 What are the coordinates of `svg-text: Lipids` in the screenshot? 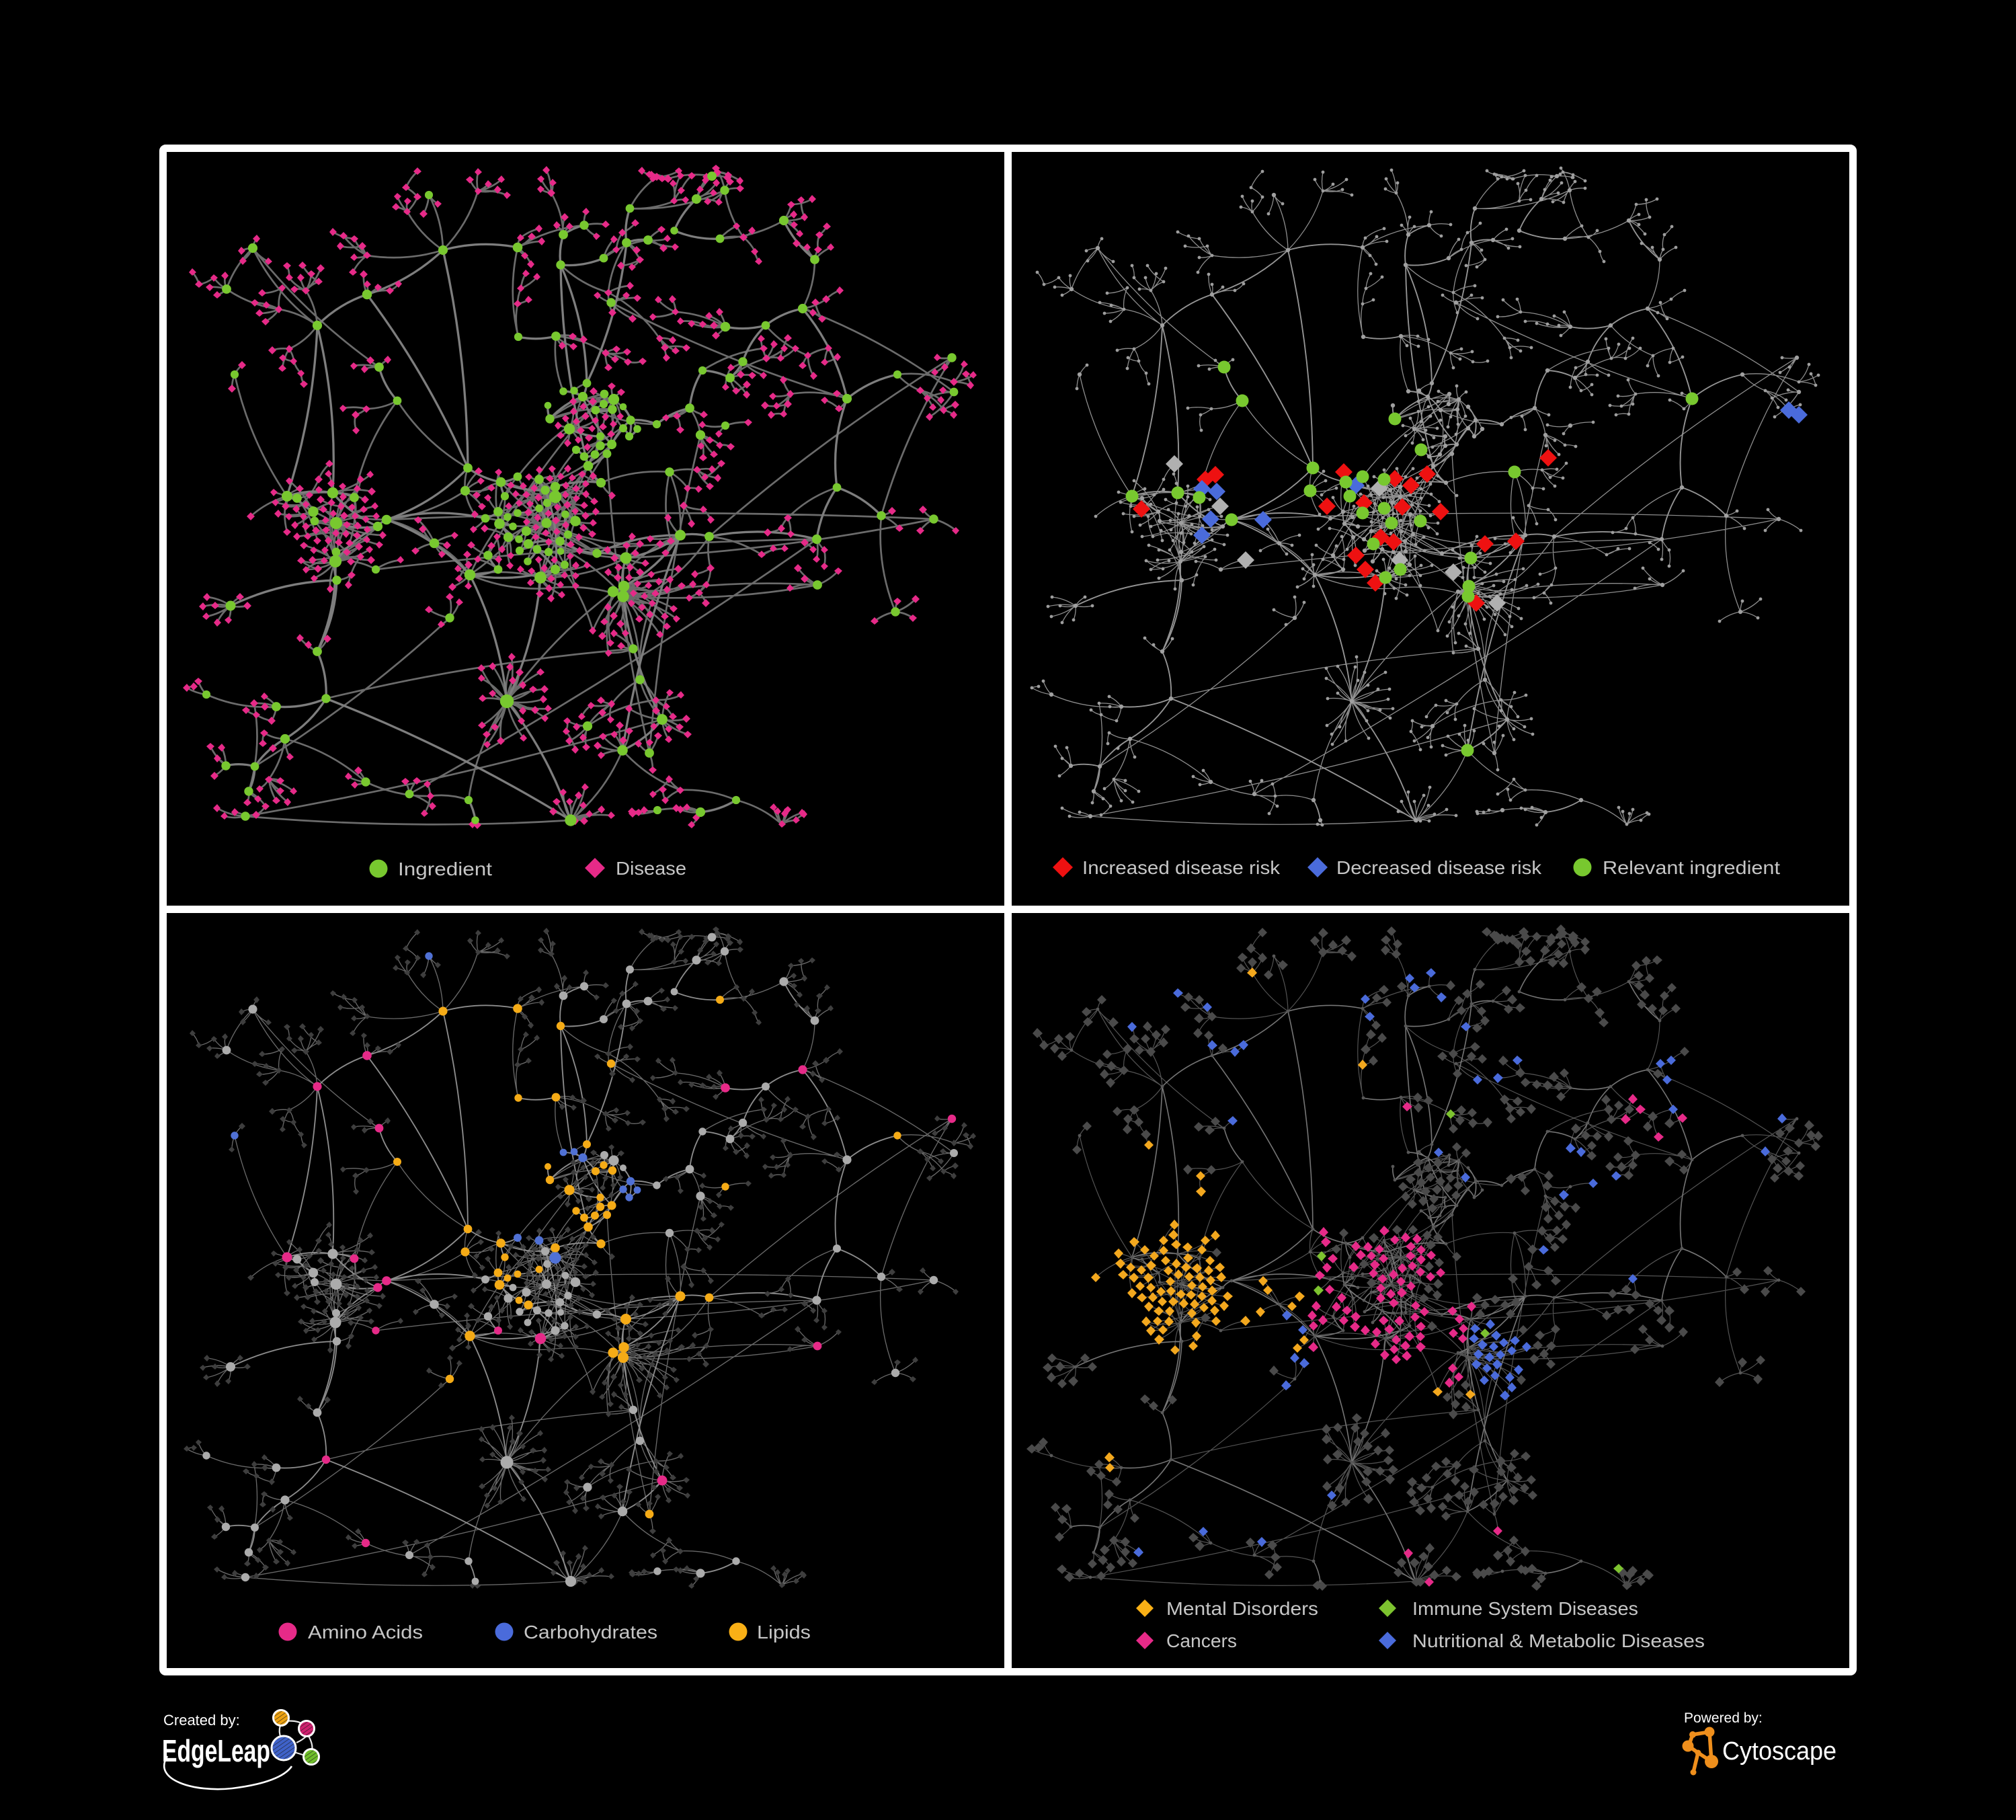 It's located at (784, 1632).